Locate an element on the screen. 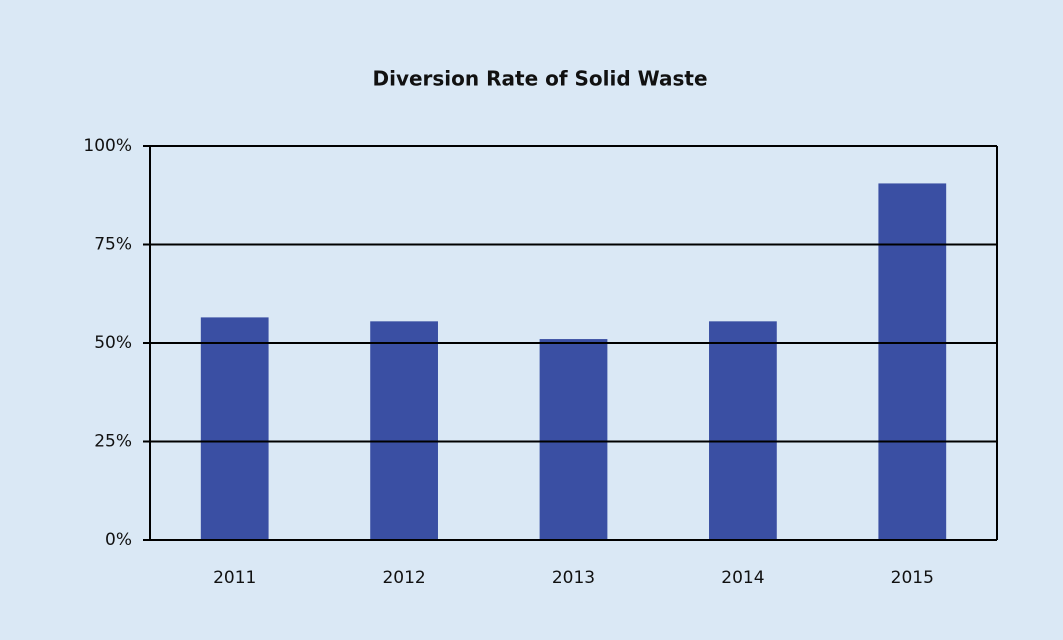  x-tick-label: 2011 is located at coordinates (234, 578).